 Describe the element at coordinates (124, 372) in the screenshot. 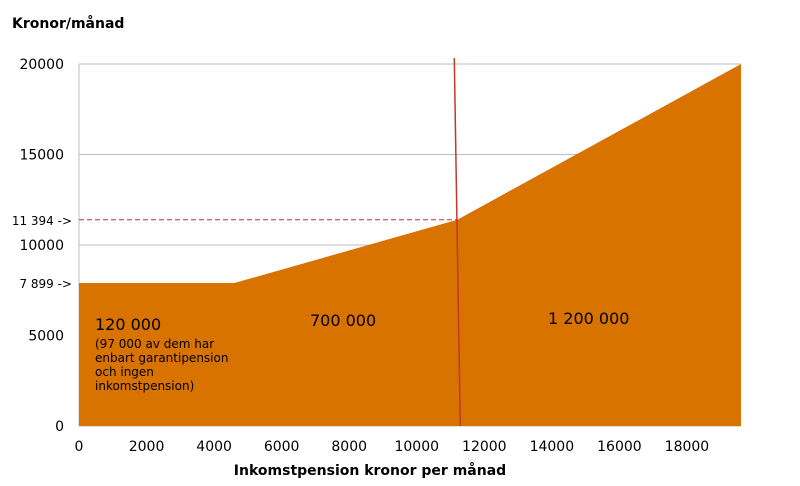

I see `region-note-line-3: och ingen` at that location.